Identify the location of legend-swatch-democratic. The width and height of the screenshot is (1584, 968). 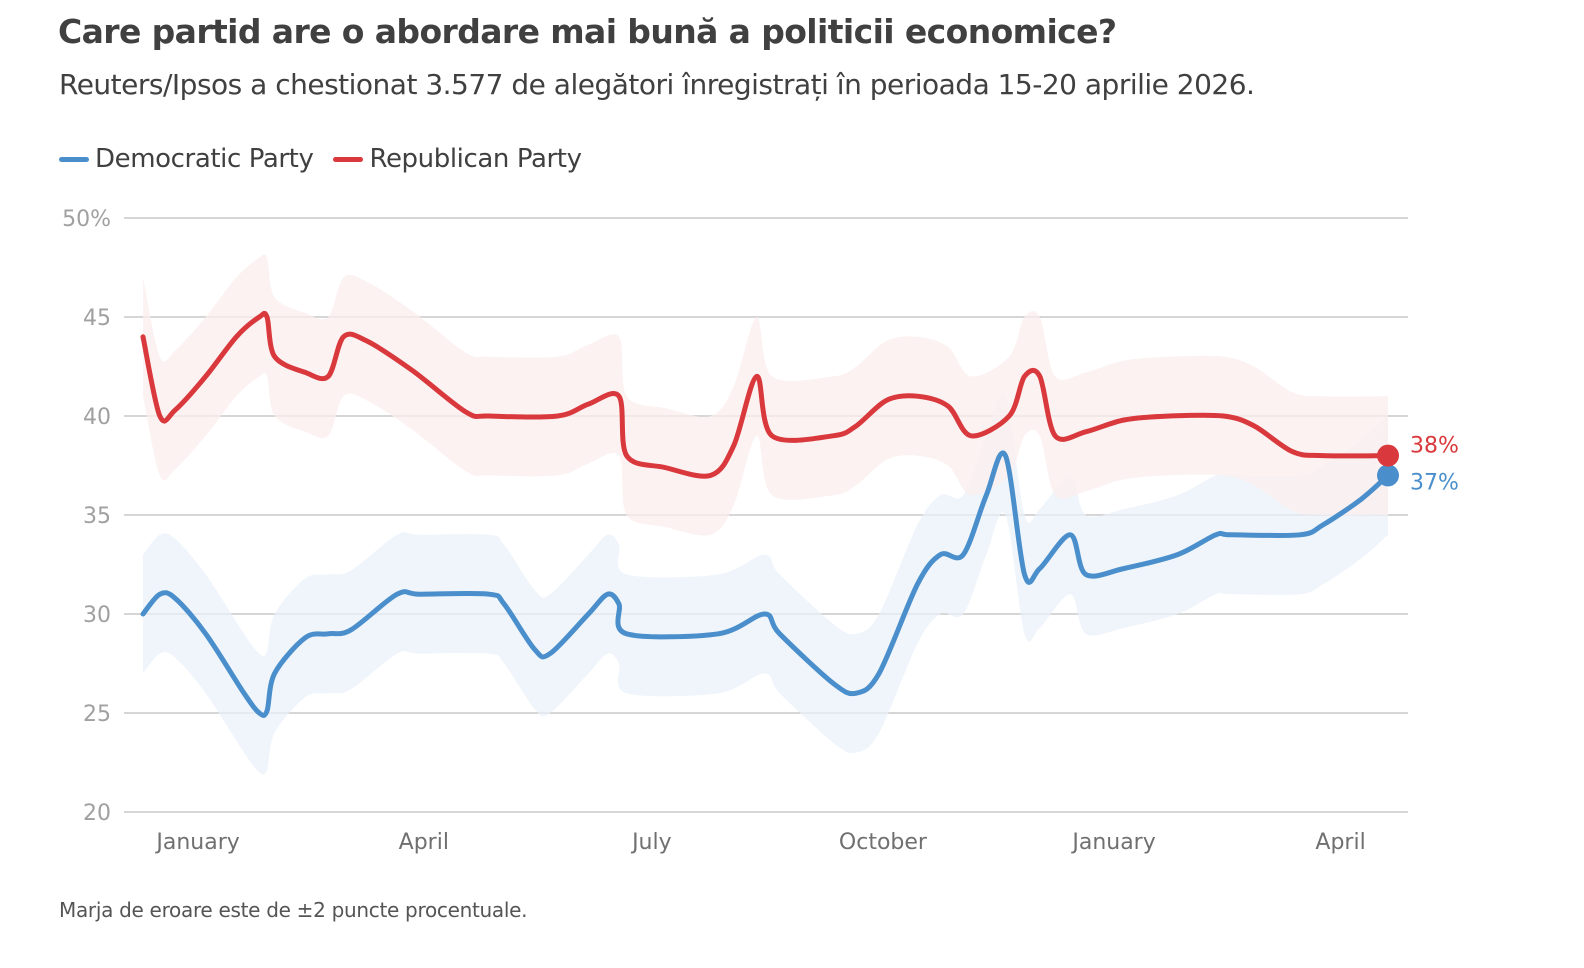
(74, 159).